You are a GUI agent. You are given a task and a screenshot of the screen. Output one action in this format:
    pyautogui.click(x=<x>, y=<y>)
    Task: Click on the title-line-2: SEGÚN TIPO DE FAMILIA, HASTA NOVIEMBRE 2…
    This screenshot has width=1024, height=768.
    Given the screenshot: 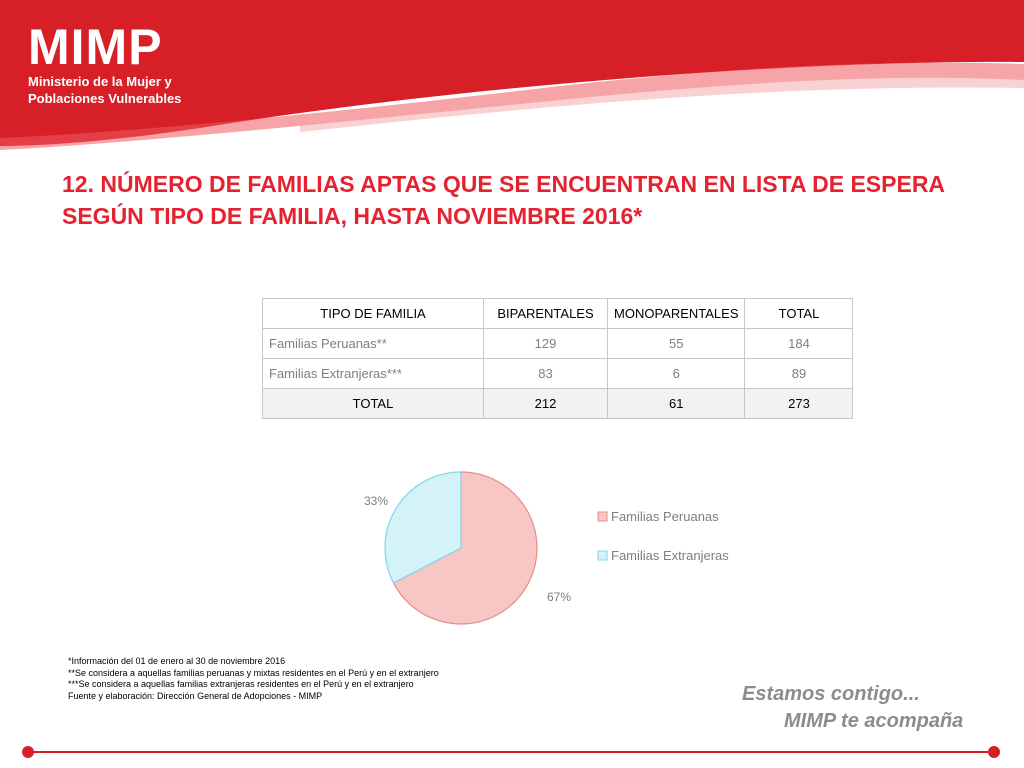 What is the action you would take?
    pyautogui.click(x=352, y=216)
    